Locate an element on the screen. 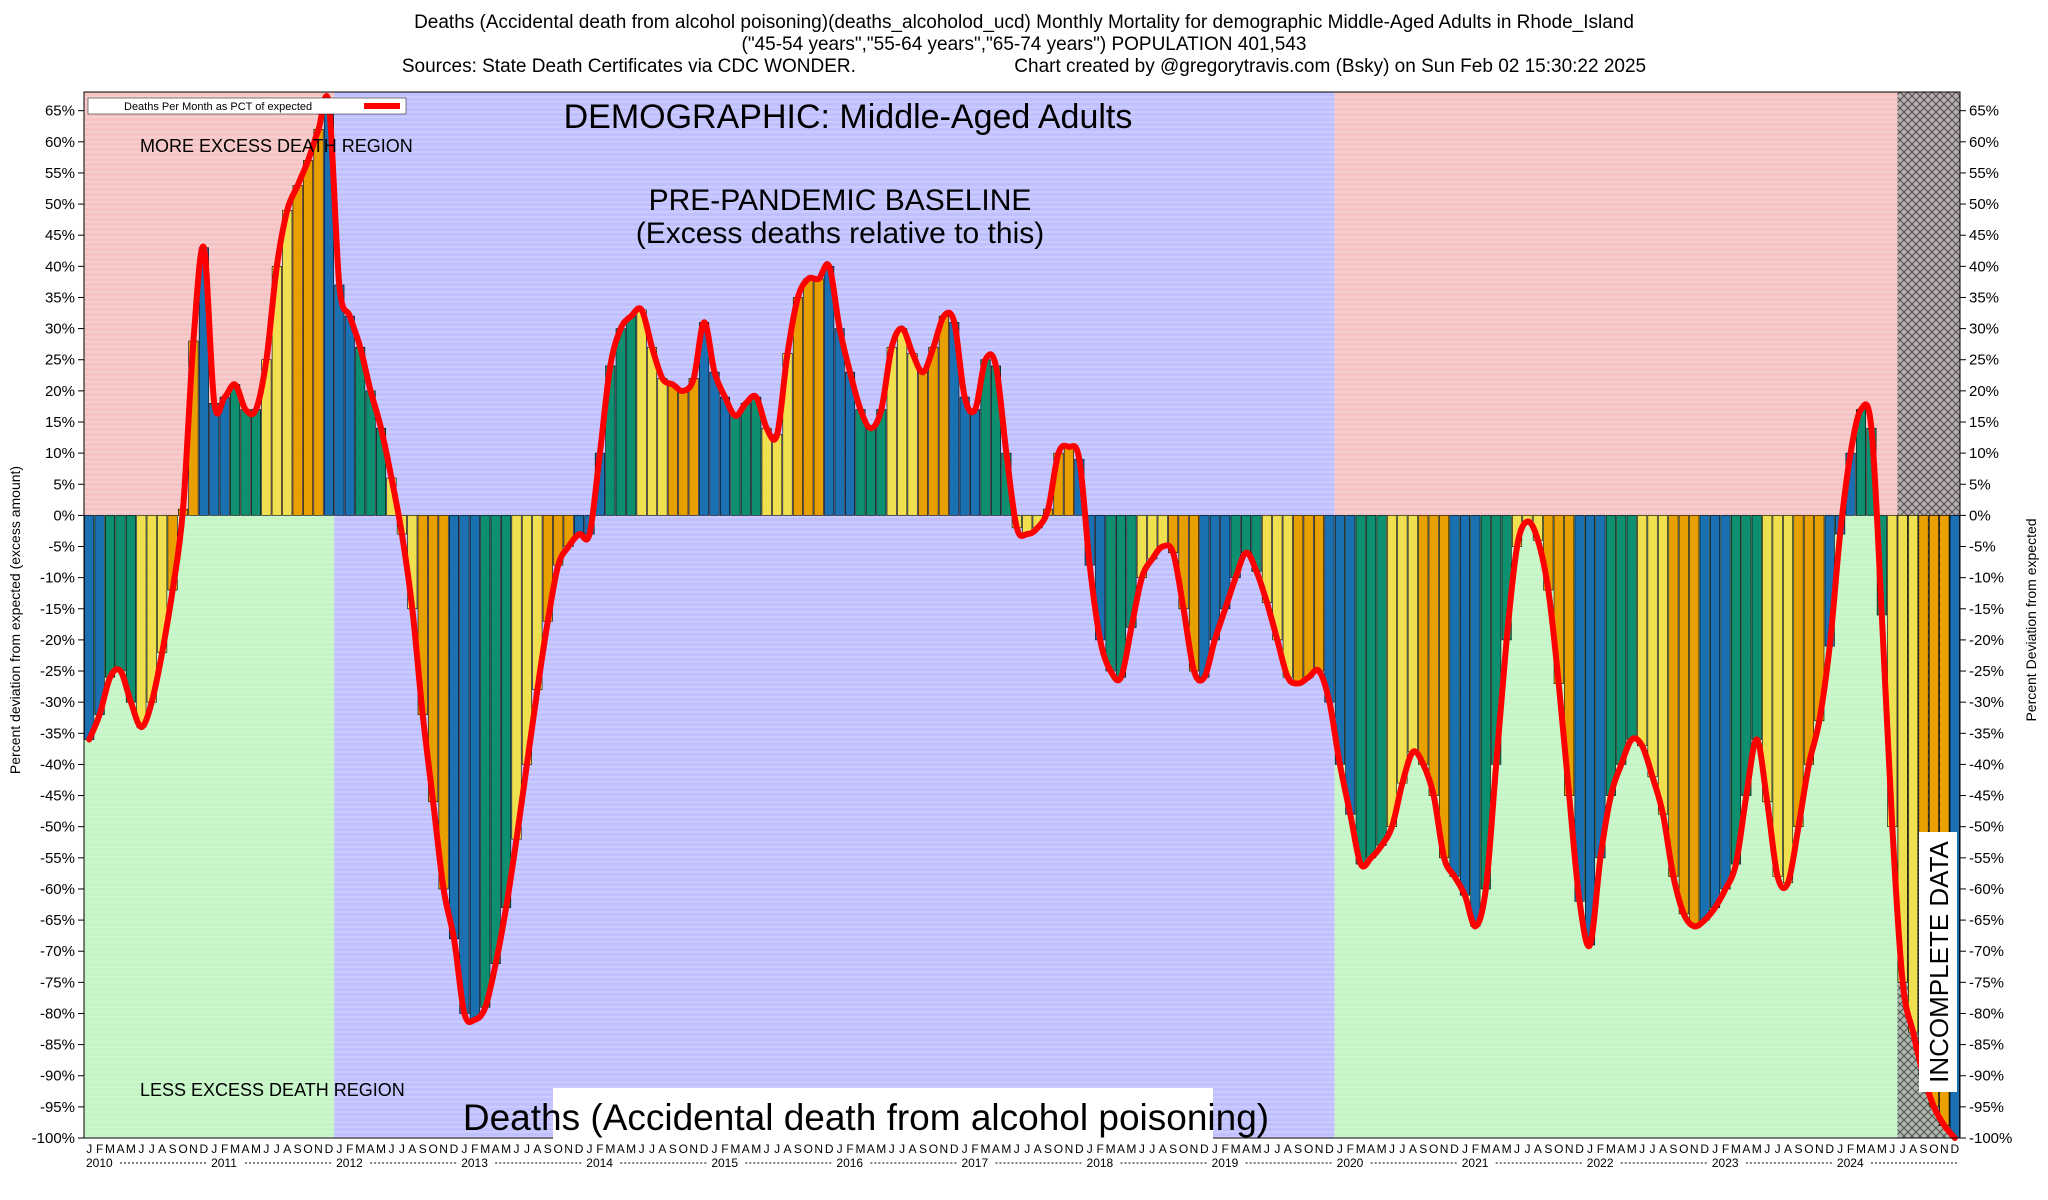 This screenshot has height=1200, width=2048. y-tick-label-left: -25% is located at coordinates (57, 671).